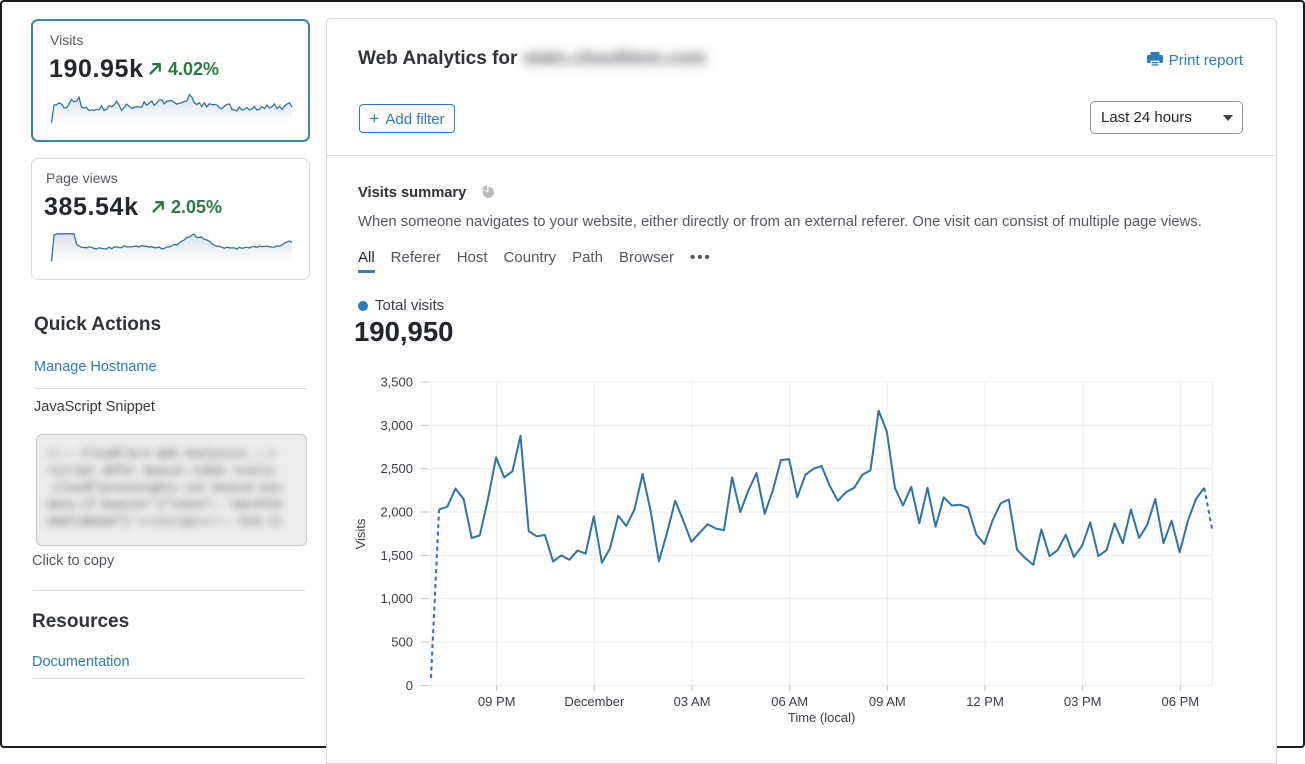  What do you see at coordinates (360, 533) in the screenshot?
I see `svg-text: Visits` at bounding box center [360, 533].